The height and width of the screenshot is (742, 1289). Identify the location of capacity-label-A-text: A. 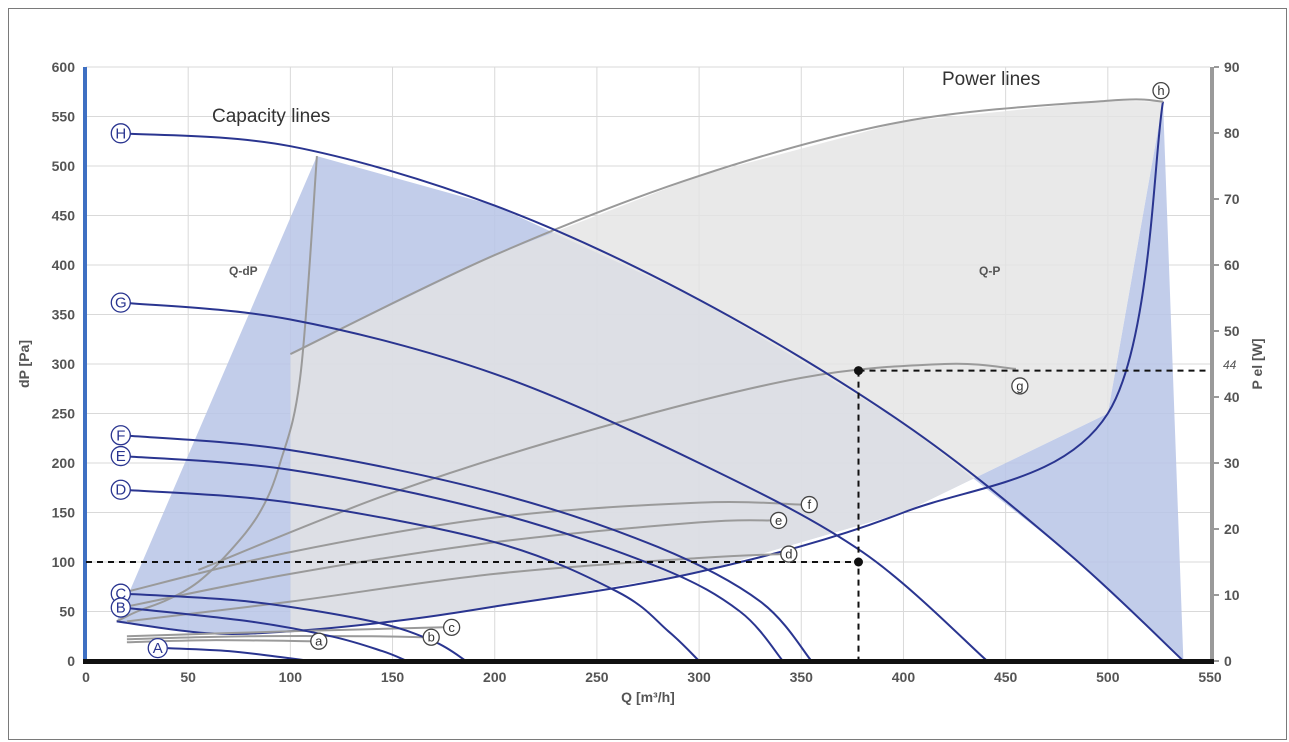
(158, 648).